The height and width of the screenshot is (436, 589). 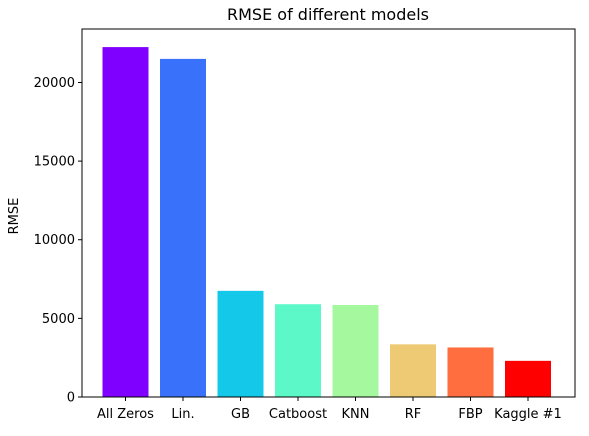 I want to click on y-tick-label-2: 10000, so click(x=54, y=240).